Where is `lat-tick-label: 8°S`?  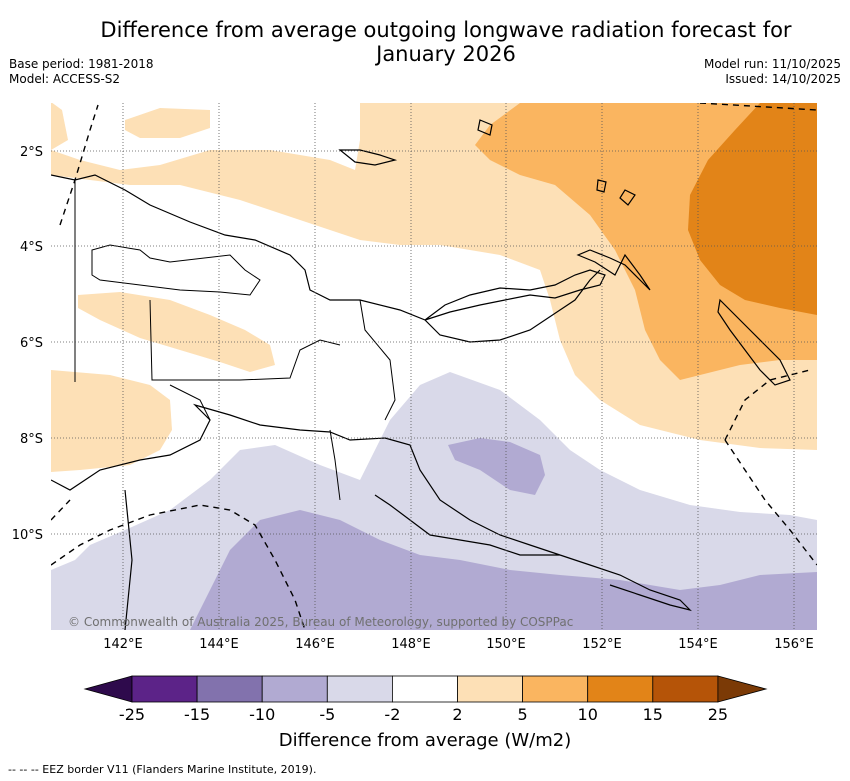
lat-tick-label: 8°S is located at coordinates (31, 439).